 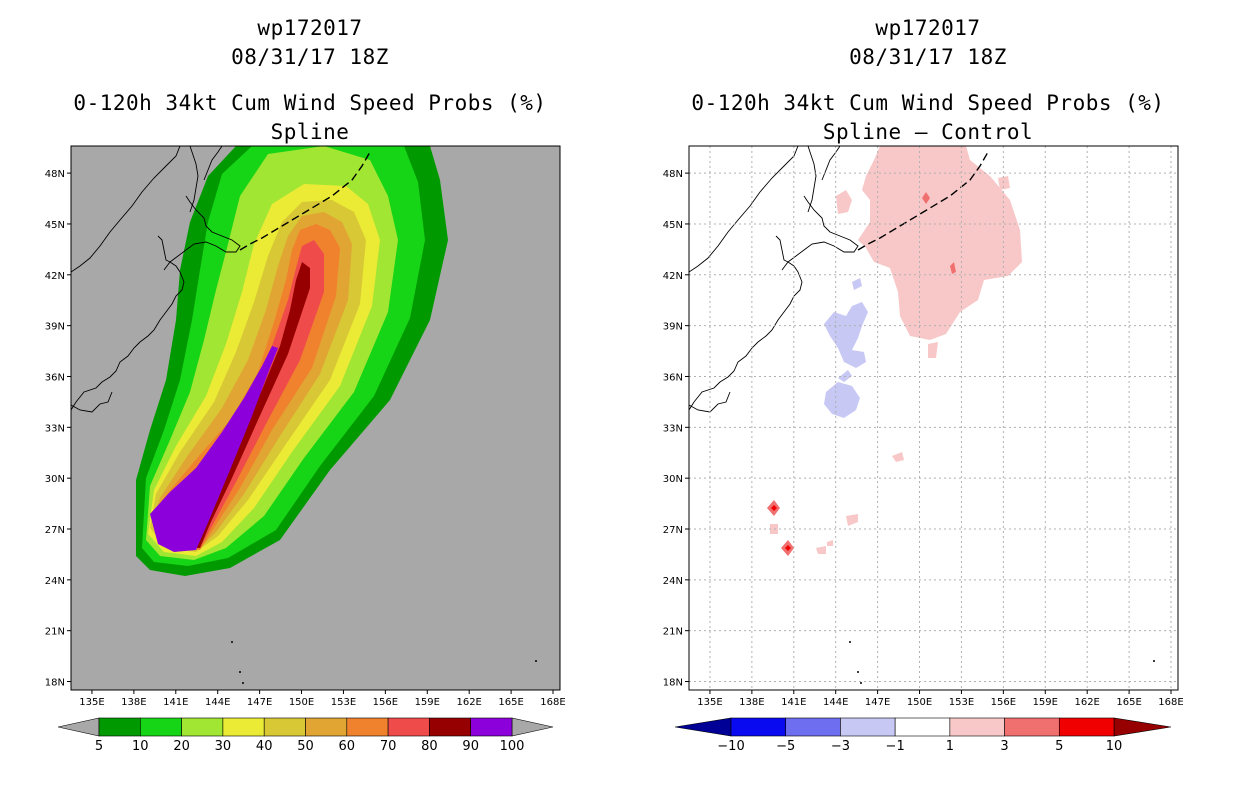 I want to click on y-tick-label: 42N, so click(x=673, y=276).